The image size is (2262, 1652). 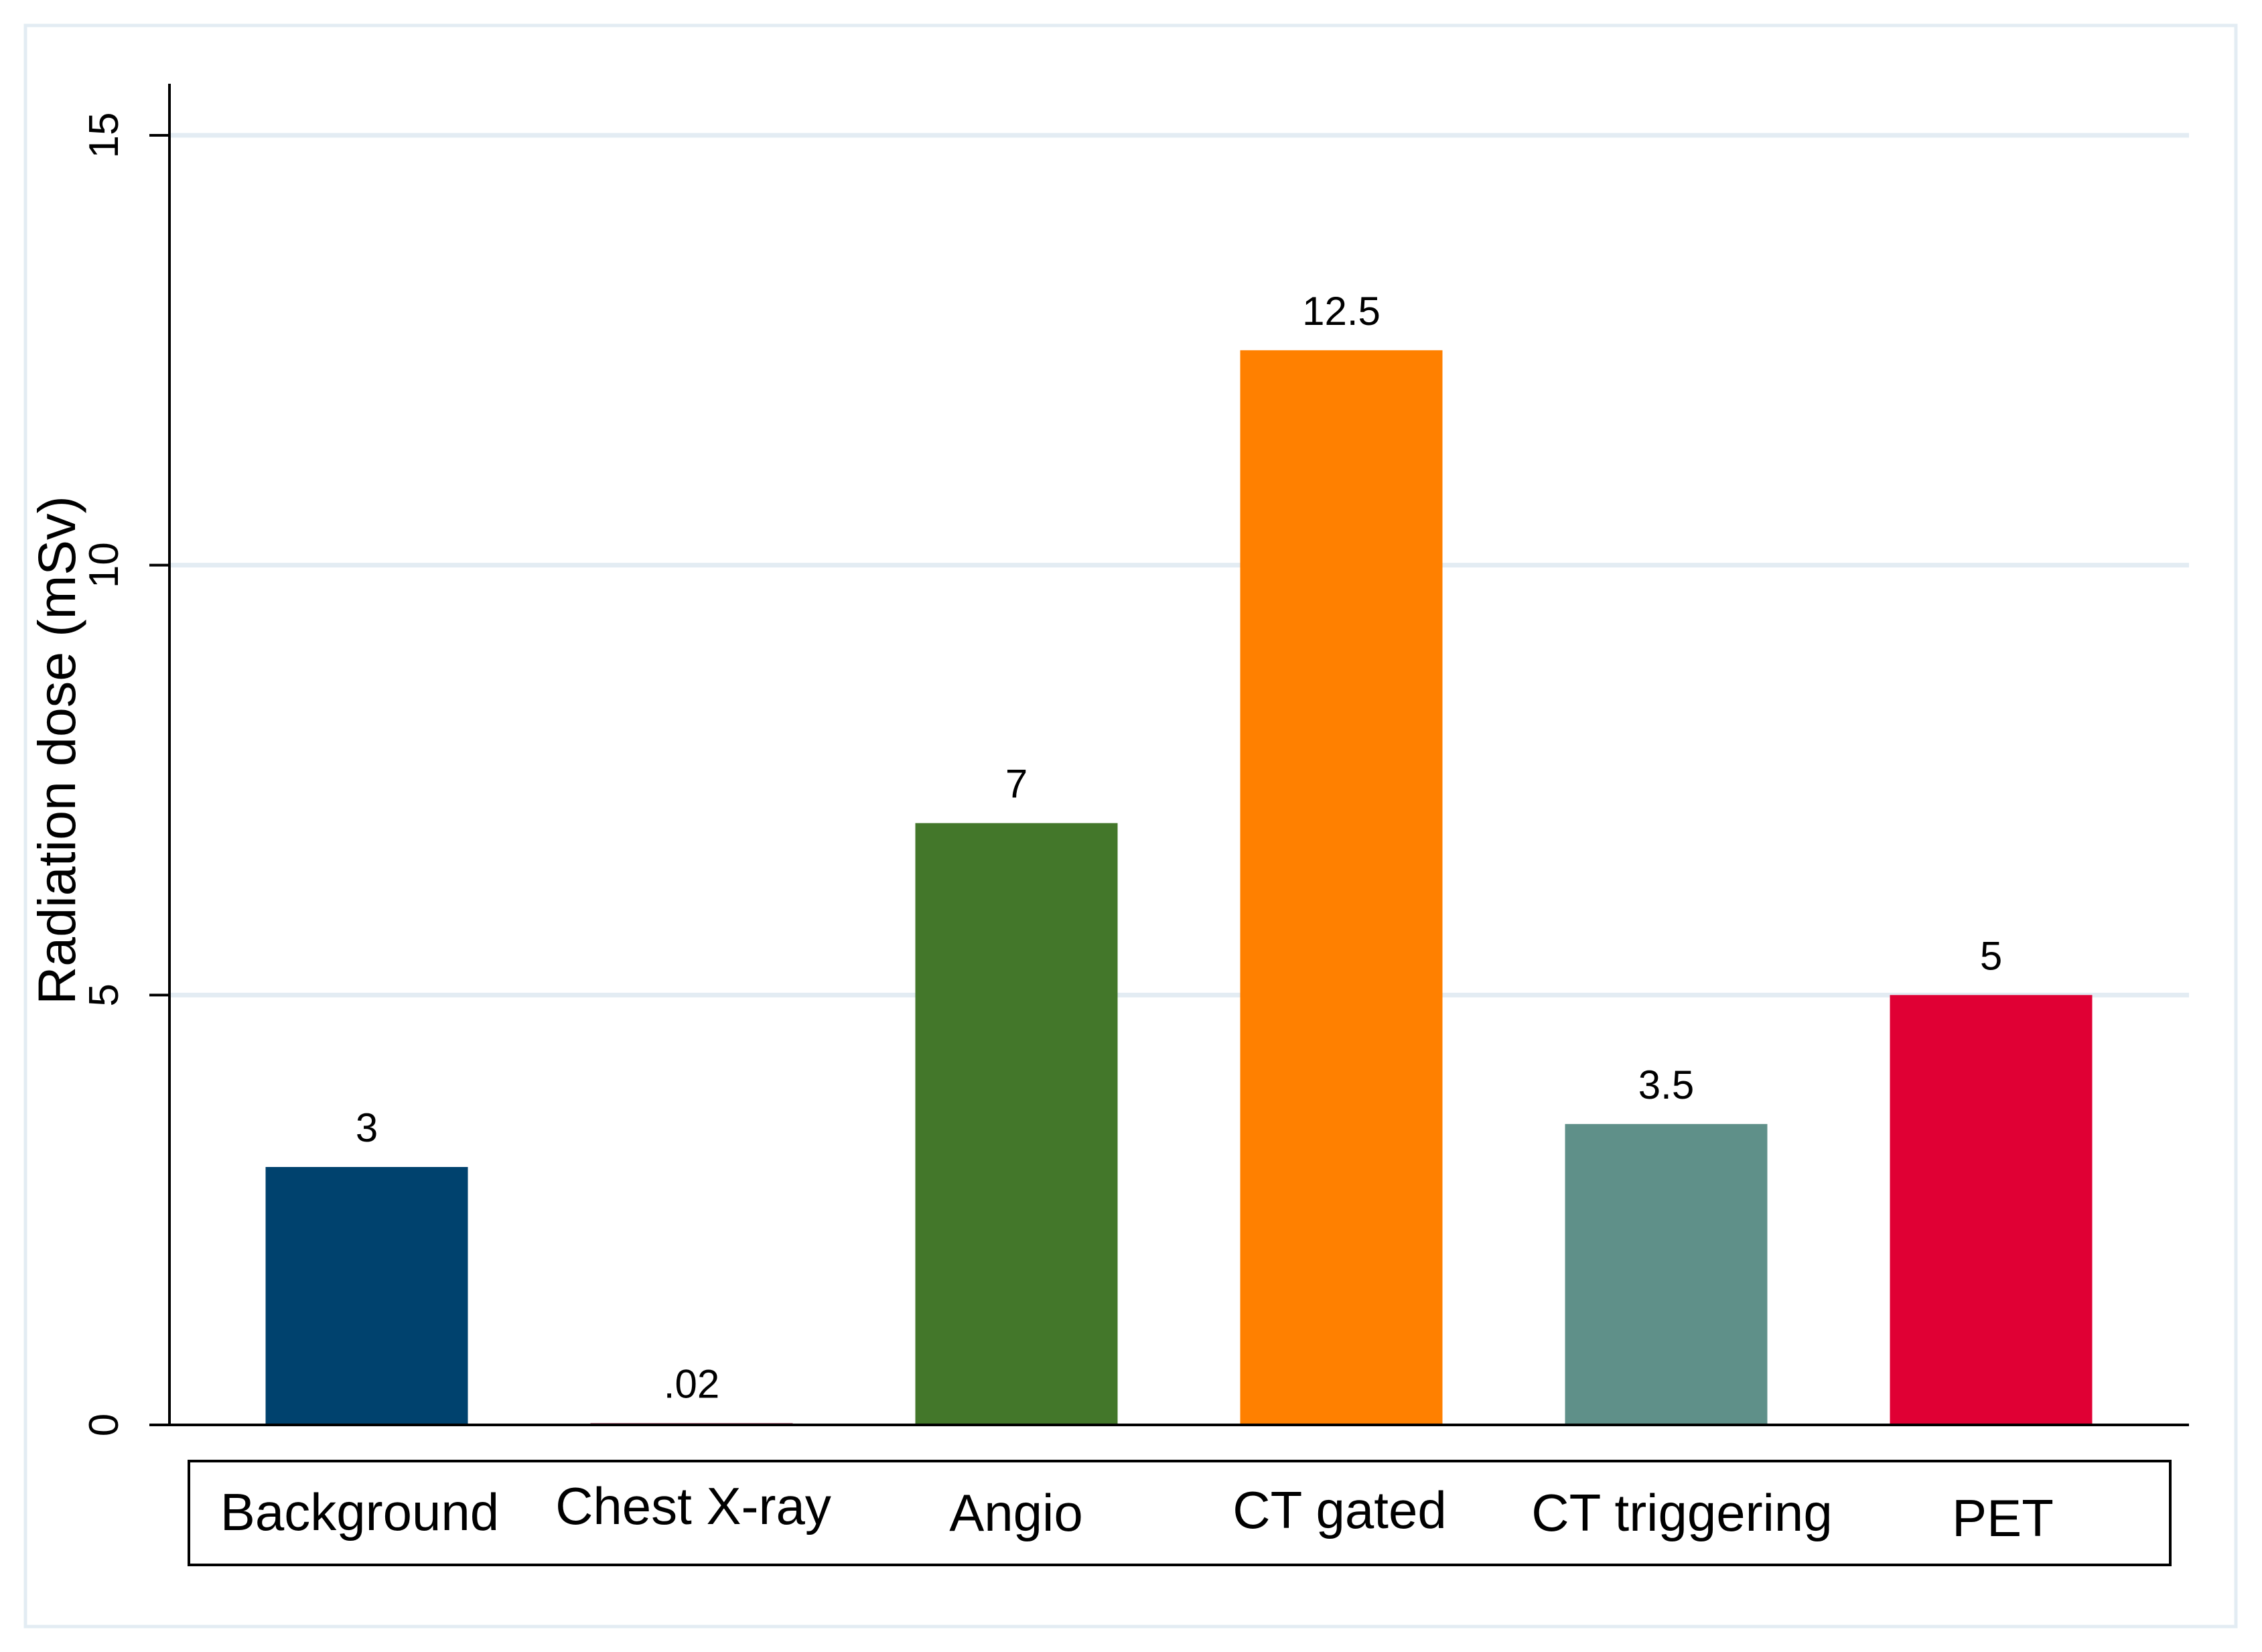 I want to click on legend-label: PET, so click(x=2003, y=1518).